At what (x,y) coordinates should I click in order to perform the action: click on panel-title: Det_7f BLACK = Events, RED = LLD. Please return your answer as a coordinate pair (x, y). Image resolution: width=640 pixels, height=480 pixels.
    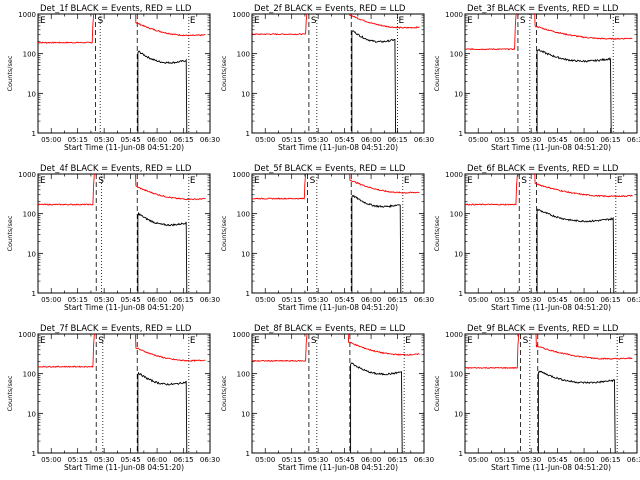
    Looking at the image, I should click on (116, 329).